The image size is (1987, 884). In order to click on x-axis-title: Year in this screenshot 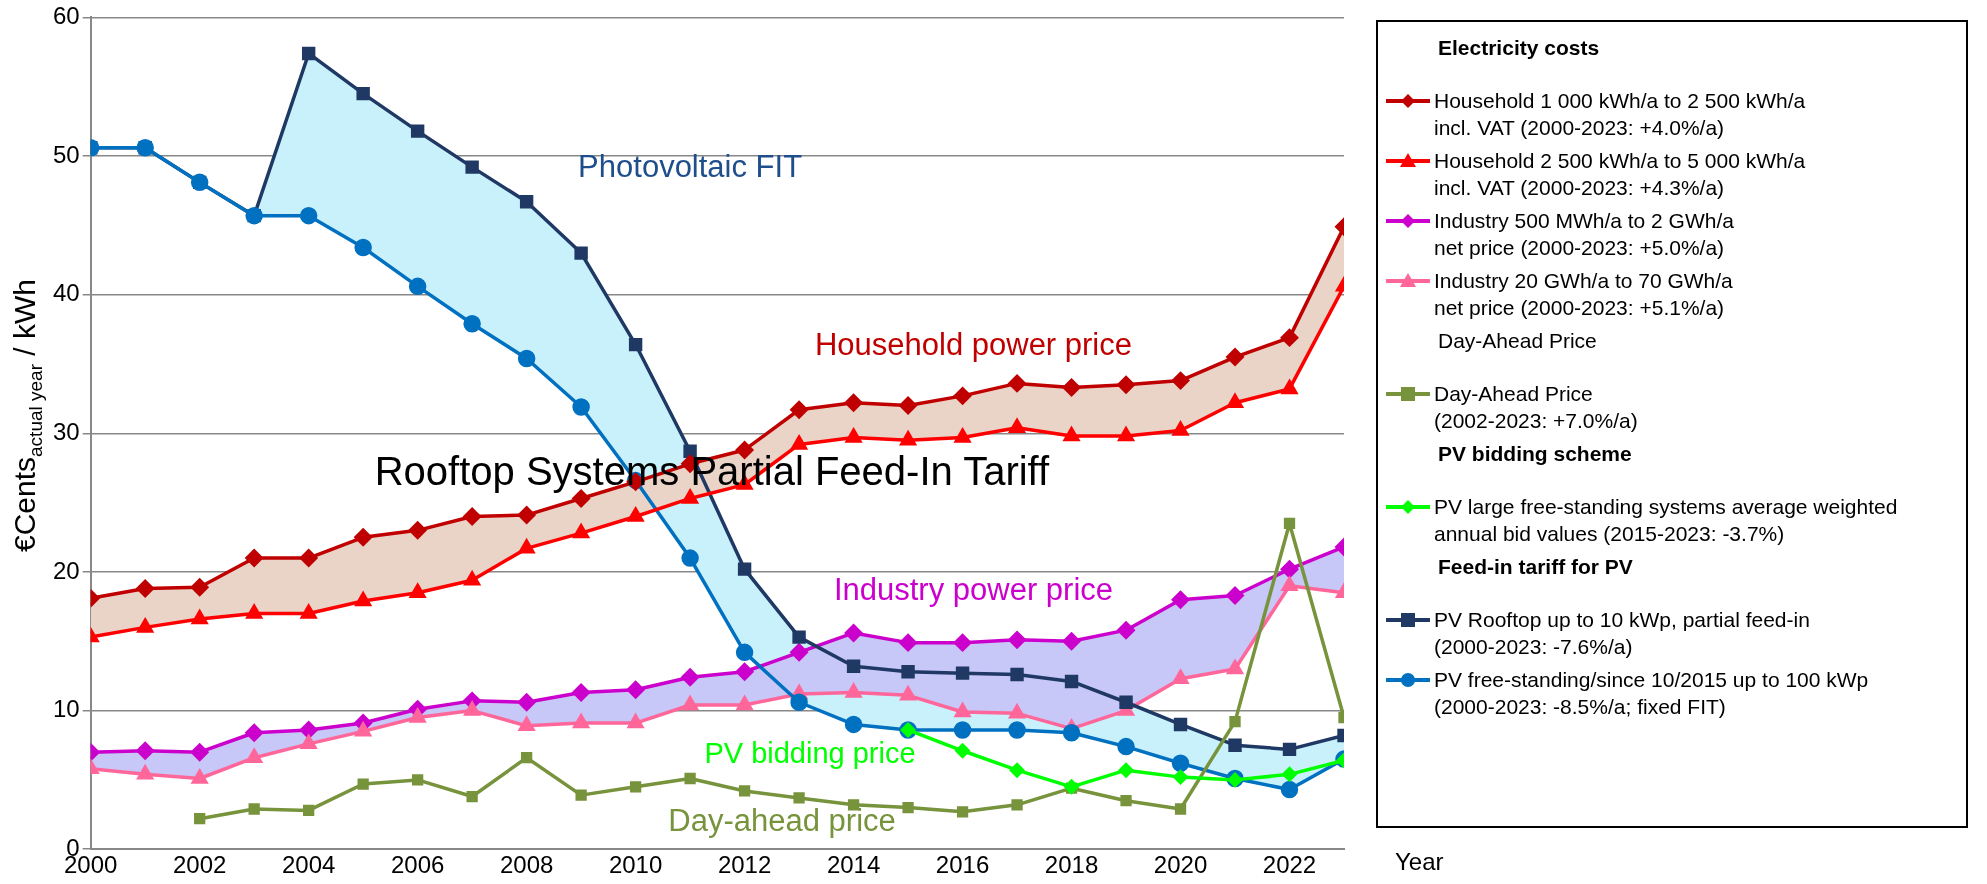, I will do `click(1419, 862)`.